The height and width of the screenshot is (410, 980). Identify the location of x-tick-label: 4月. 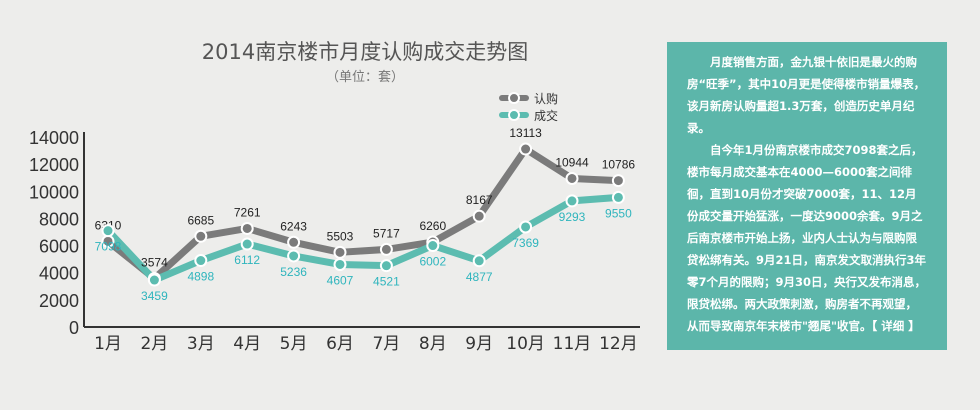
(247, 344).